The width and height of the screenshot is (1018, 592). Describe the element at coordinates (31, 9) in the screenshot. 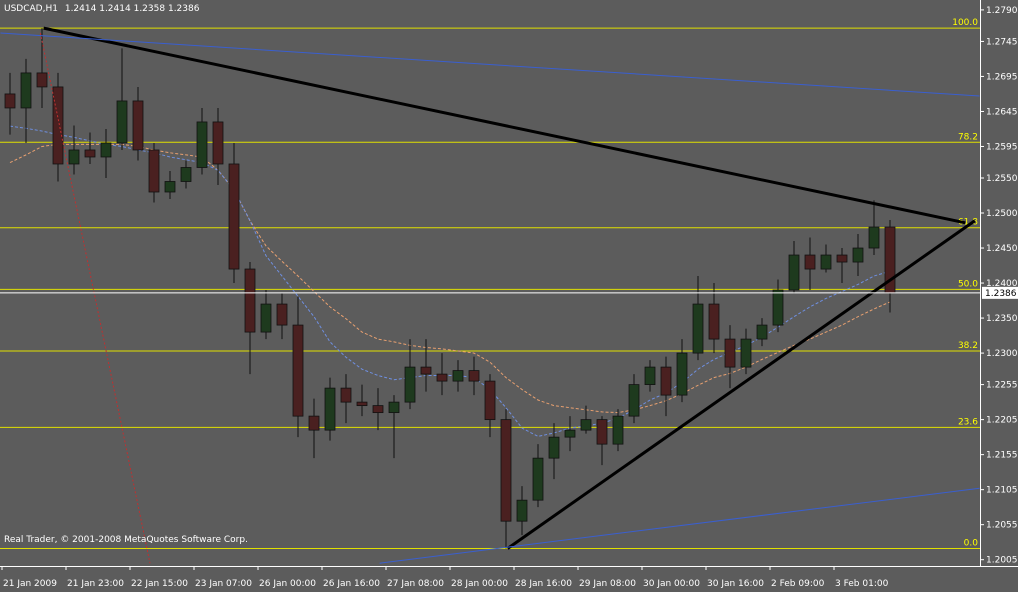

I see `symbol: USDCAD,H1` at that location.